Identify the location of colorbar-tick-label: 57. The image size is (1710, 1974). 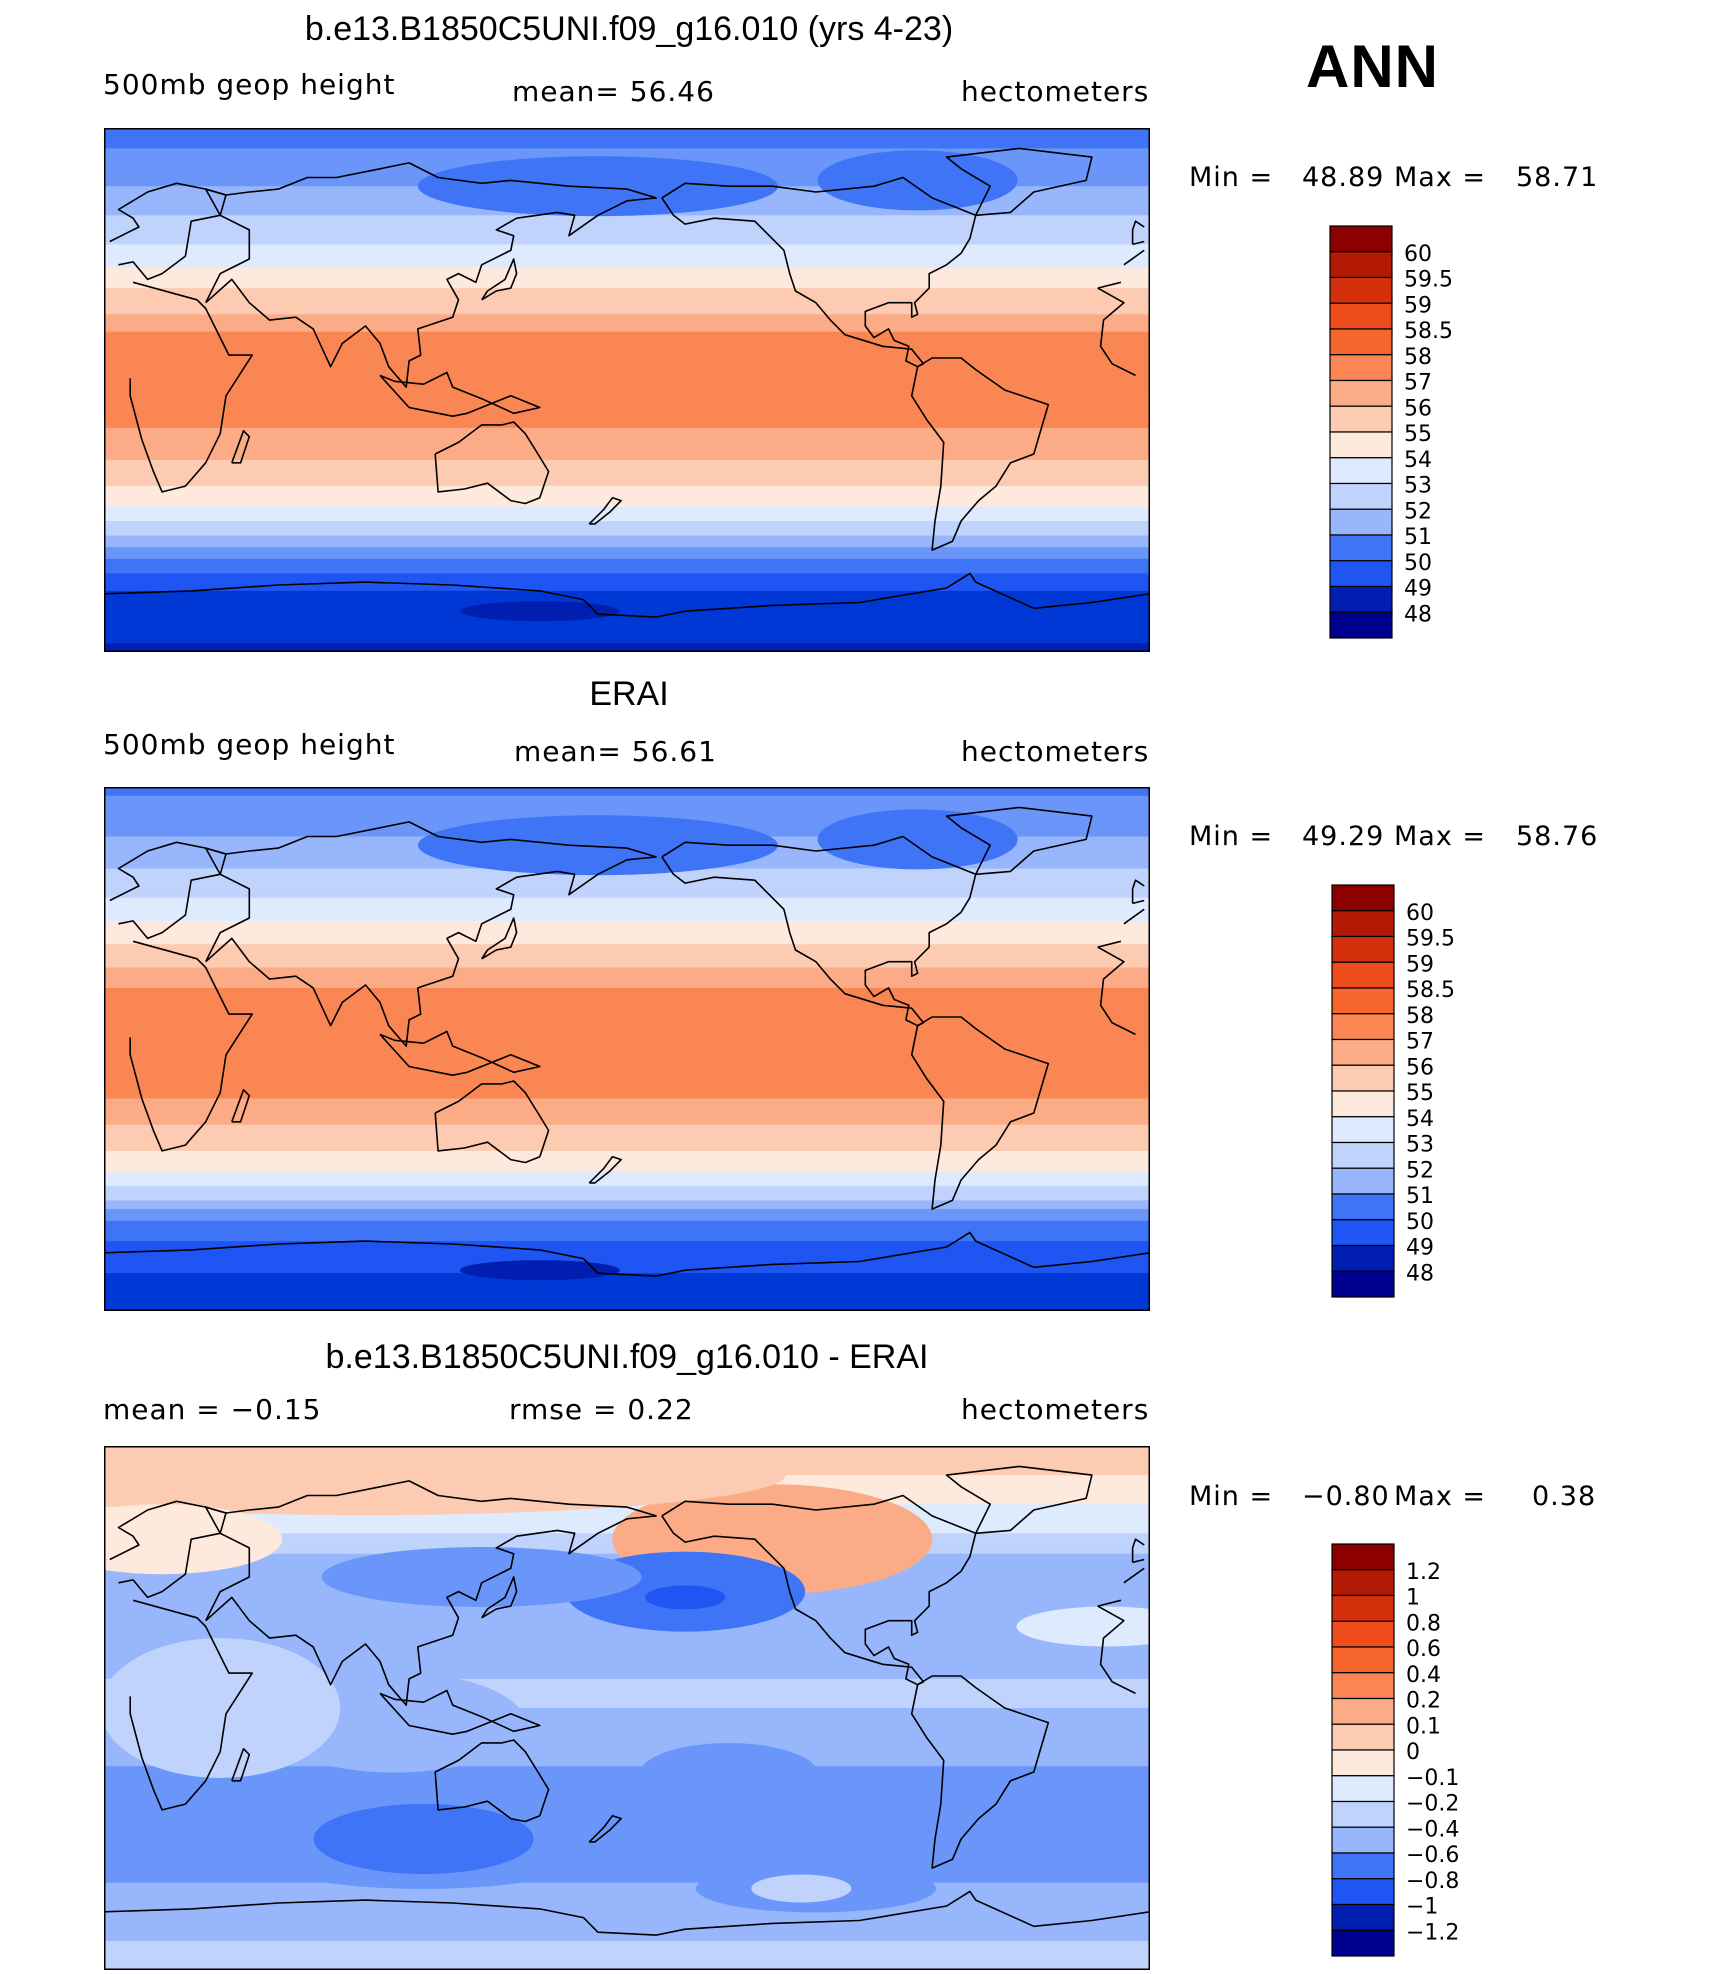
(1418, 383).